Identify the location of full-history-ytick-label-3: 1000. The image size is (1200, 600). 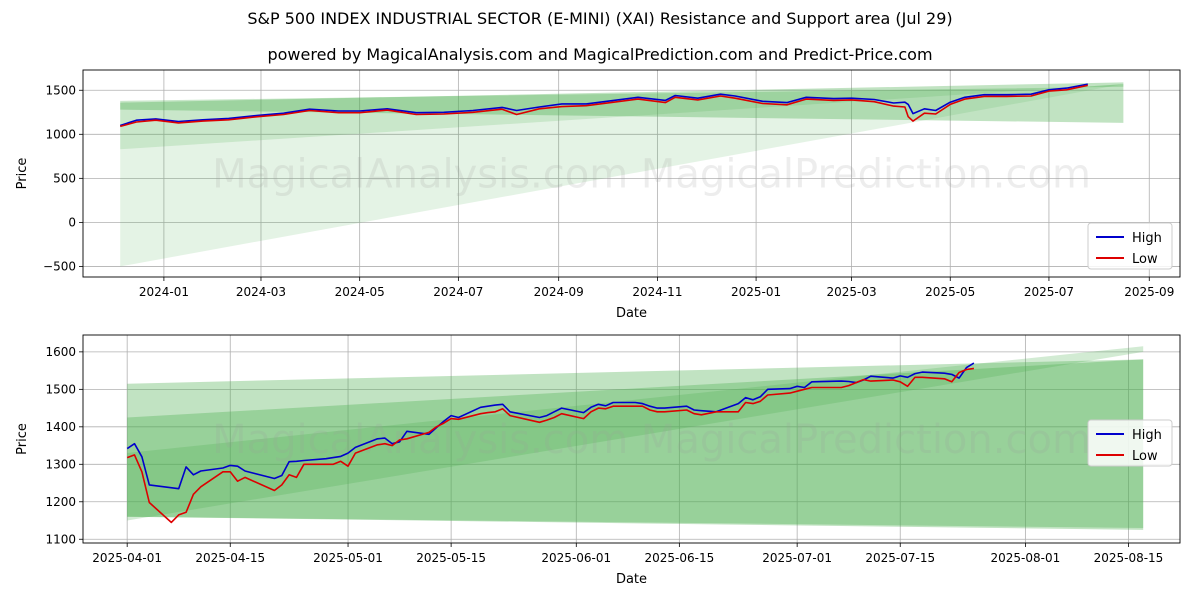
(60, 134).